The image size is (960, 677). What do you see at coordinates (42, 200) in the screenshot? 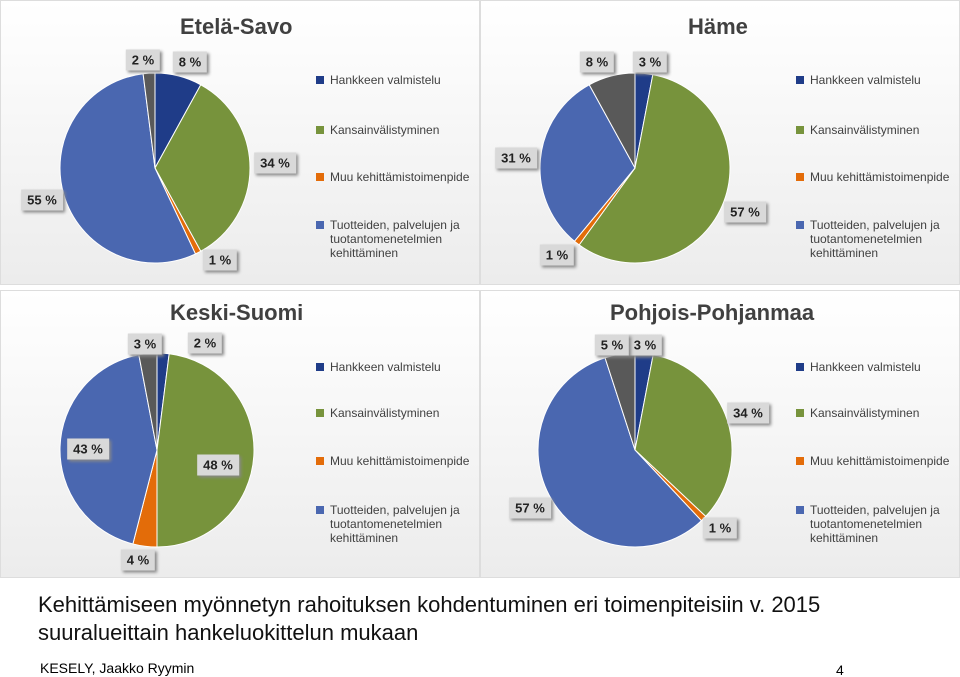
I see `value-label: 55 %` at bounding box center [42, 200].